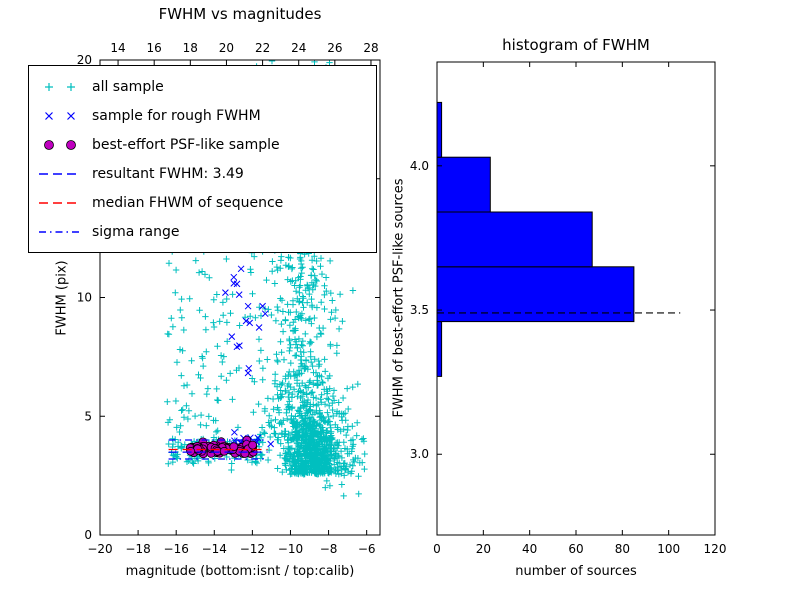 The image size is (800, 600). What do you see at coordinates (576, 571) in the screenshot?
I see `right-plot-xlabel: number of sources` at bounding box center [576, 571].